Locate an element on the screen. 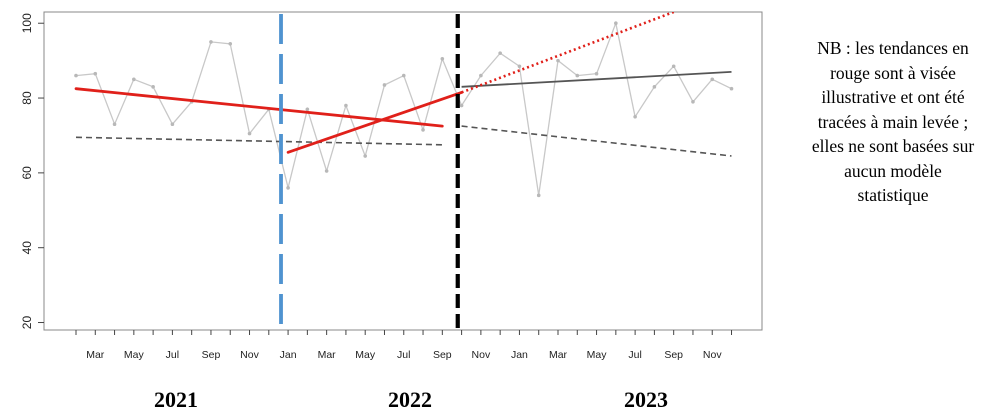 Image resolution: width=985 pixels, height=415 pixels. year-labels: 2021 2022 2023 is located at coordinates (411, 399).